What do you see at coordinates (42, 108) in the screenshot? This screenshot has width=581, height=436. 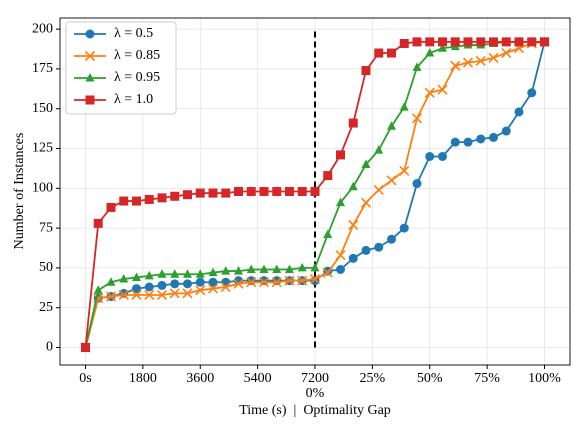 I see `y-tick-label: 150` at bounding box center [42, 108].